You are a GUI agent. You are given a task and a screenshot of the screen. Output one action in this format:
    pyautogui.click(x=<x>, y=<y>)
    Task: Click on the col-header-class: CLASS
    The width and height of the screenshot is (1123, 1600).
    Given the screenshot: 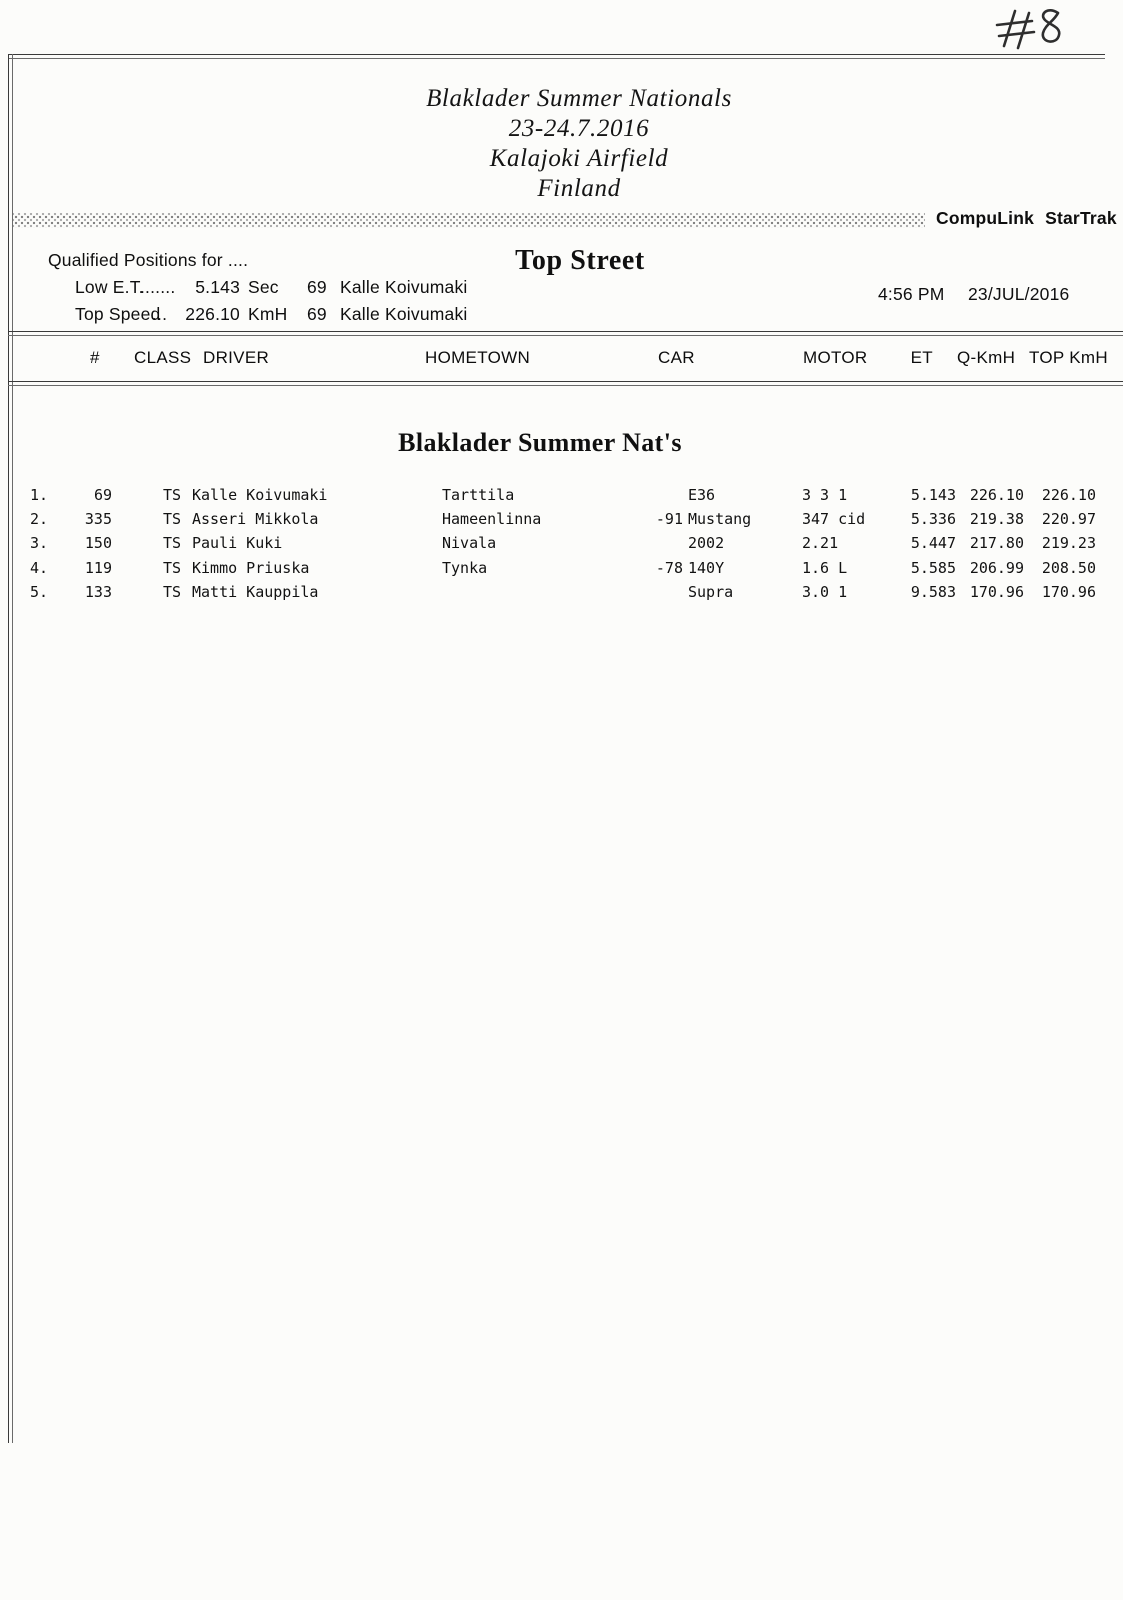 What is the action you would take?
    pyautogui.click(x=163, y=357)
    